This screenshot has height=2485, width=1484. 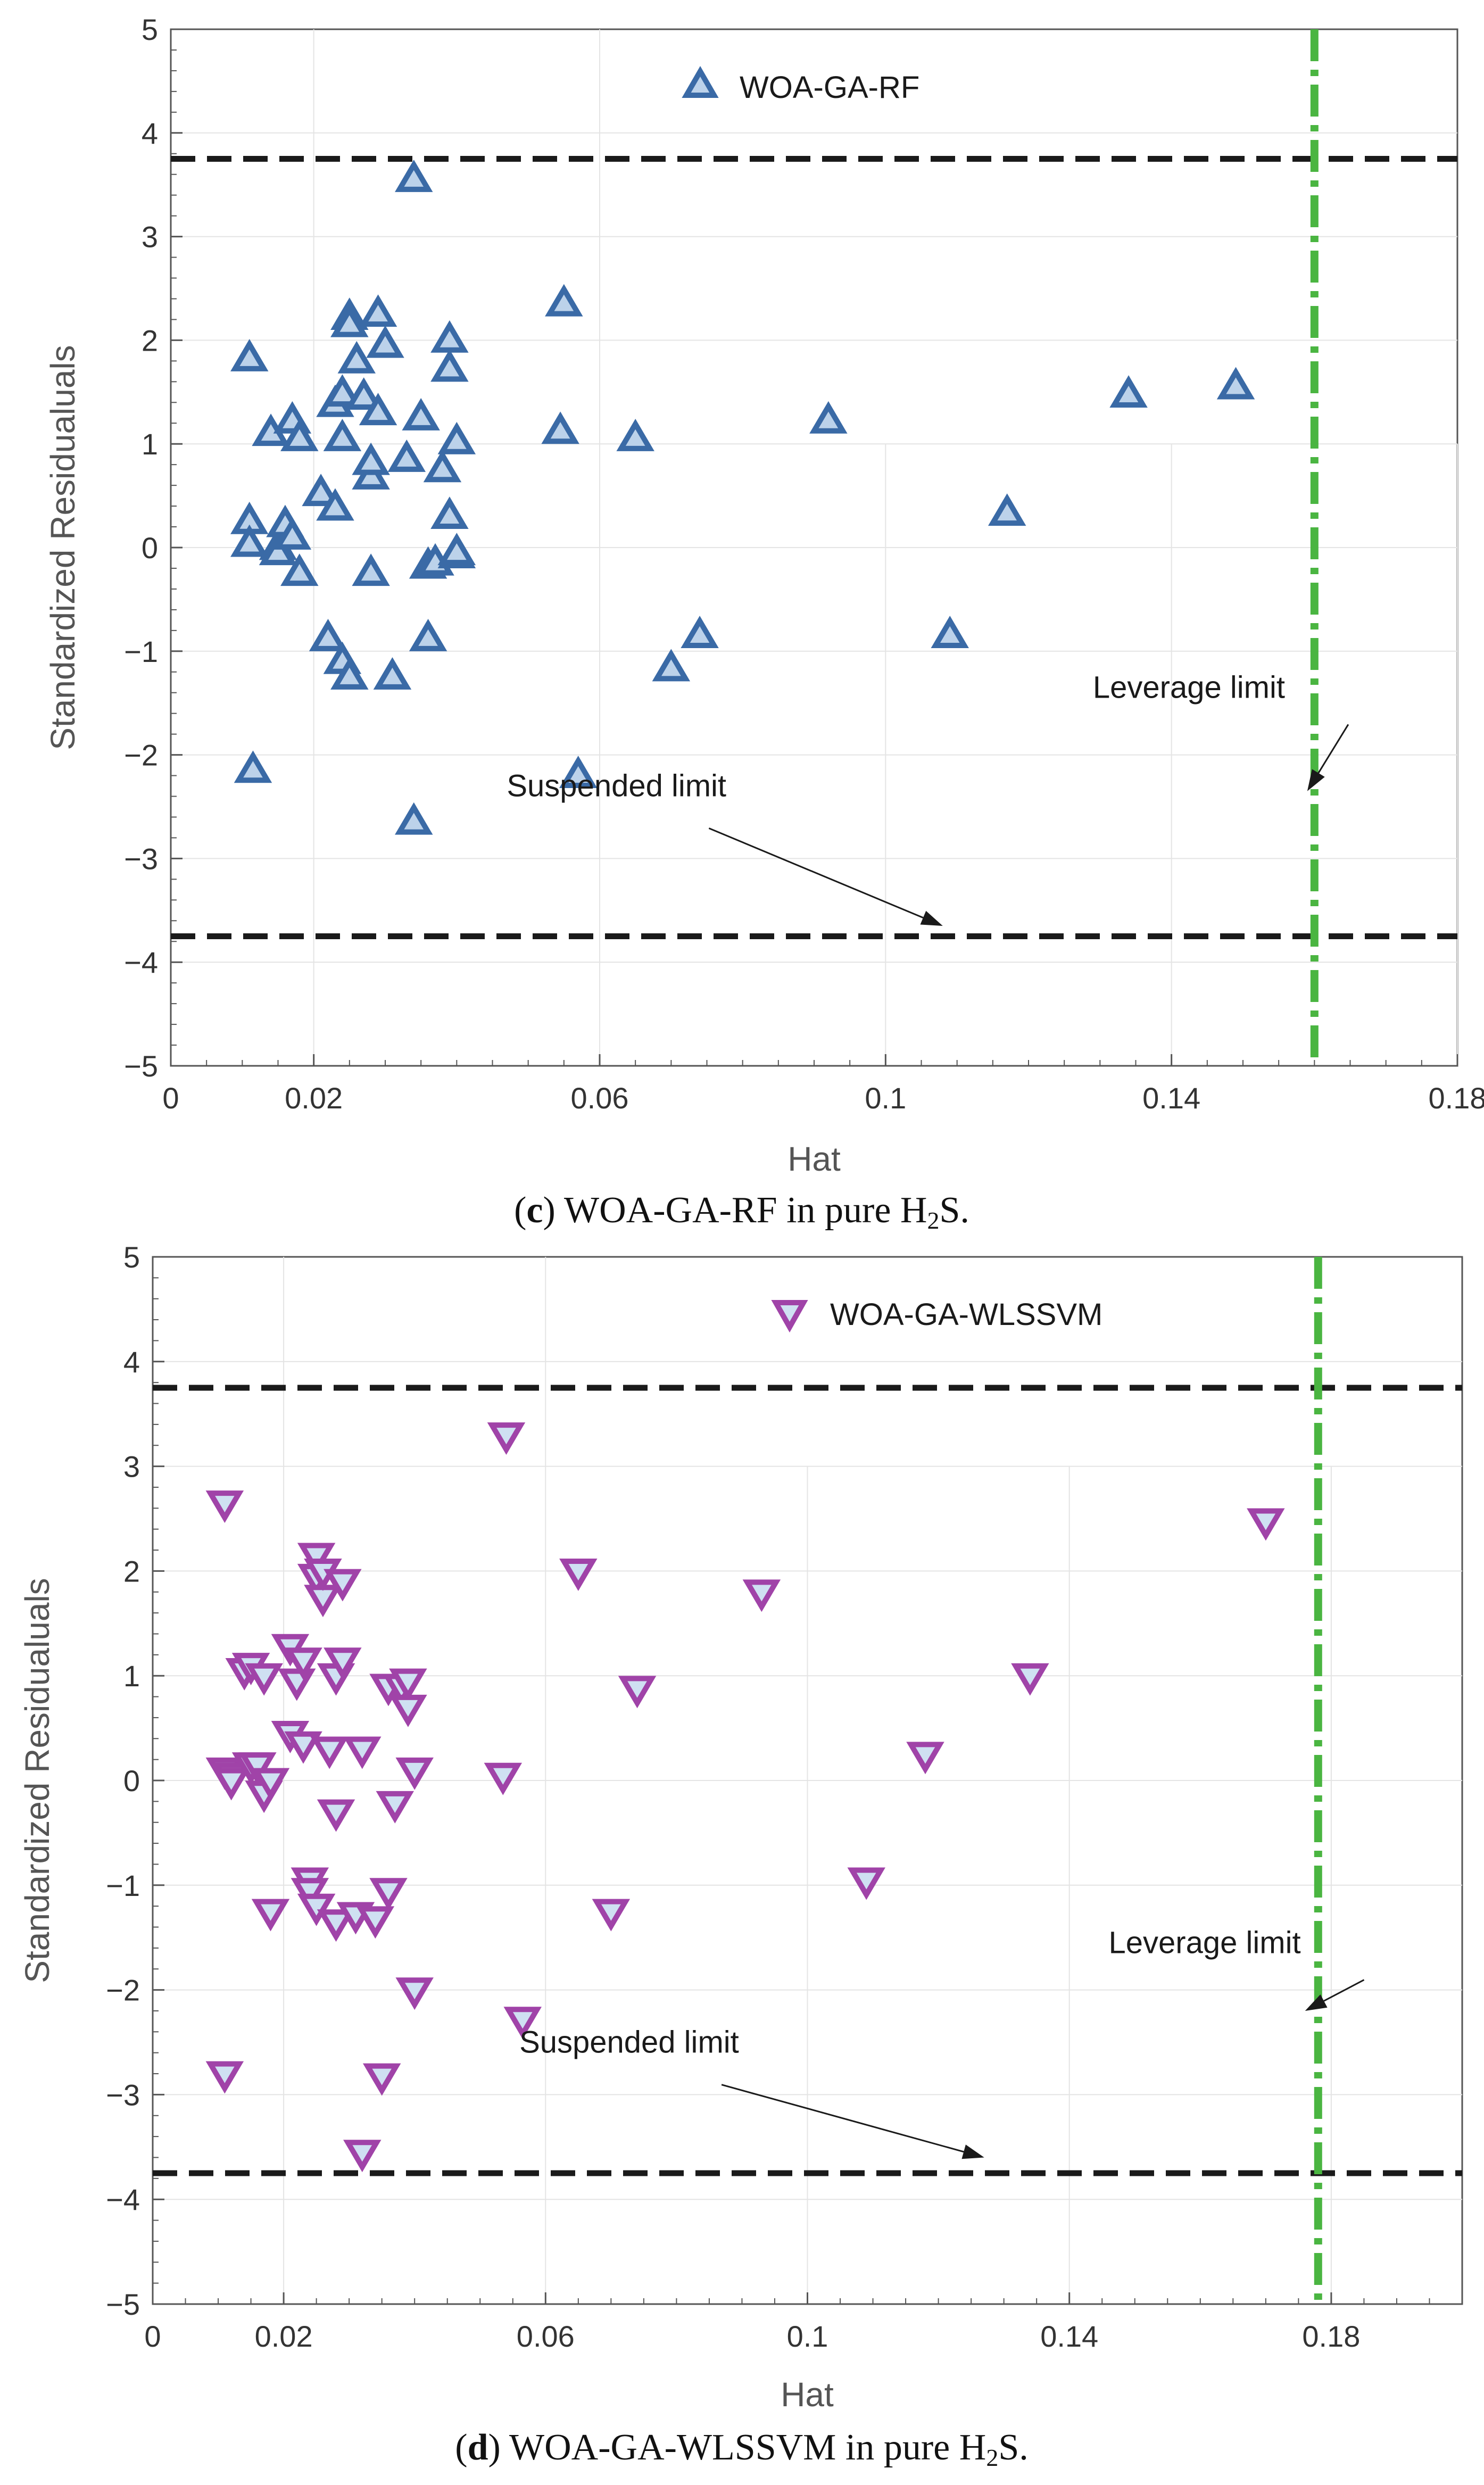 I want to click on caption-text: WOA-GA-WLSSVM in pure H, so click(x=747, y=2447).